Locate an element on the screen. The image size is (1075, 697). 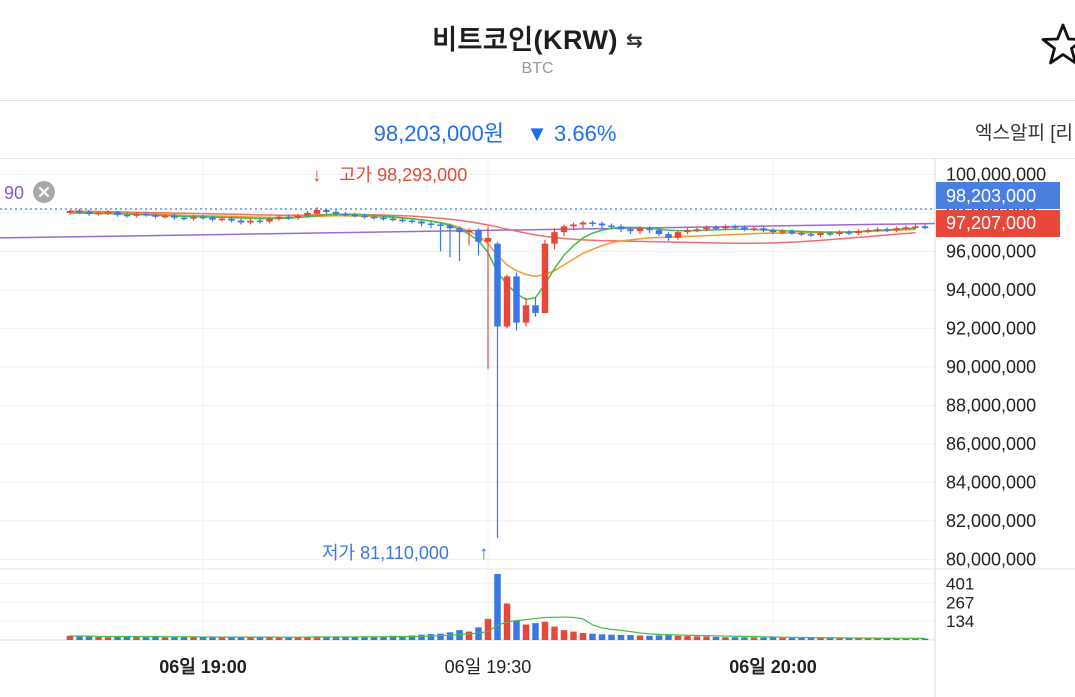
price-tick-label: 96,000,000 is located at coordinates (991, 251).